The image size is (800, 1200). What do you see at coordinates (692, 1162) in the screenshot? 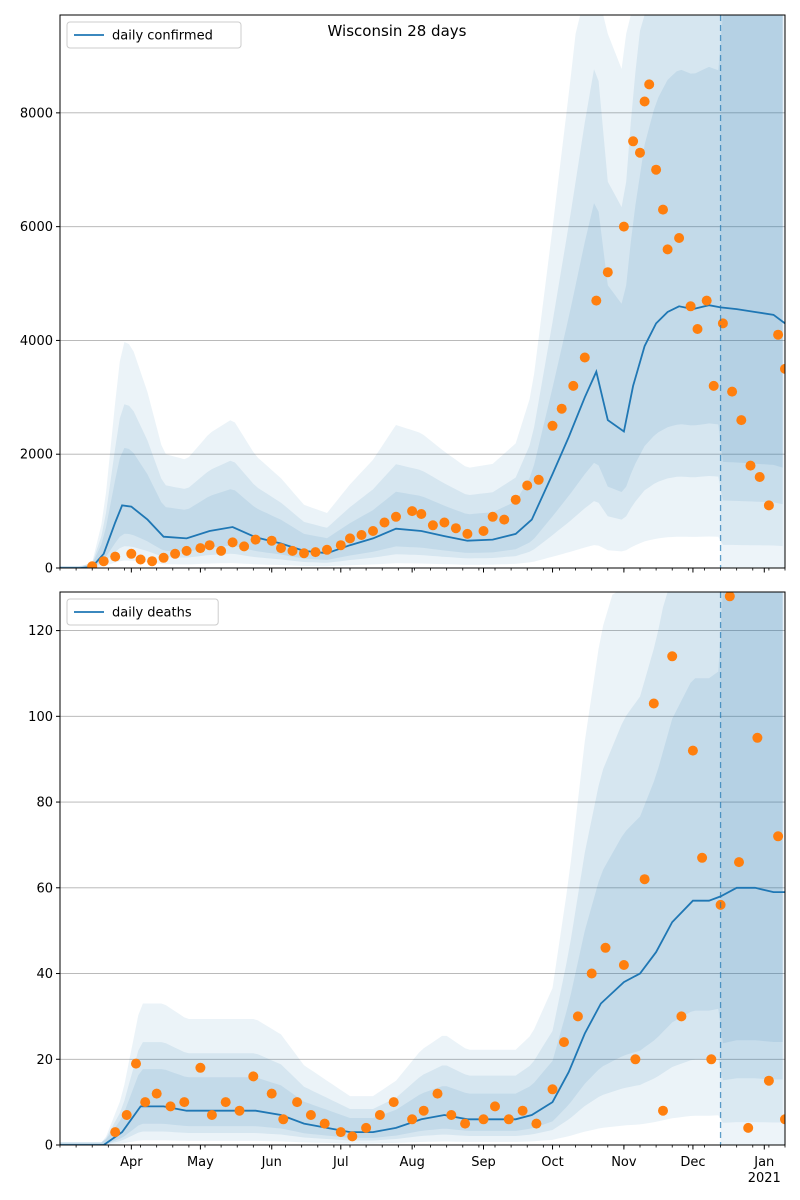
I see `x-tick-label: Dec` at bounding box center [692, 1162].